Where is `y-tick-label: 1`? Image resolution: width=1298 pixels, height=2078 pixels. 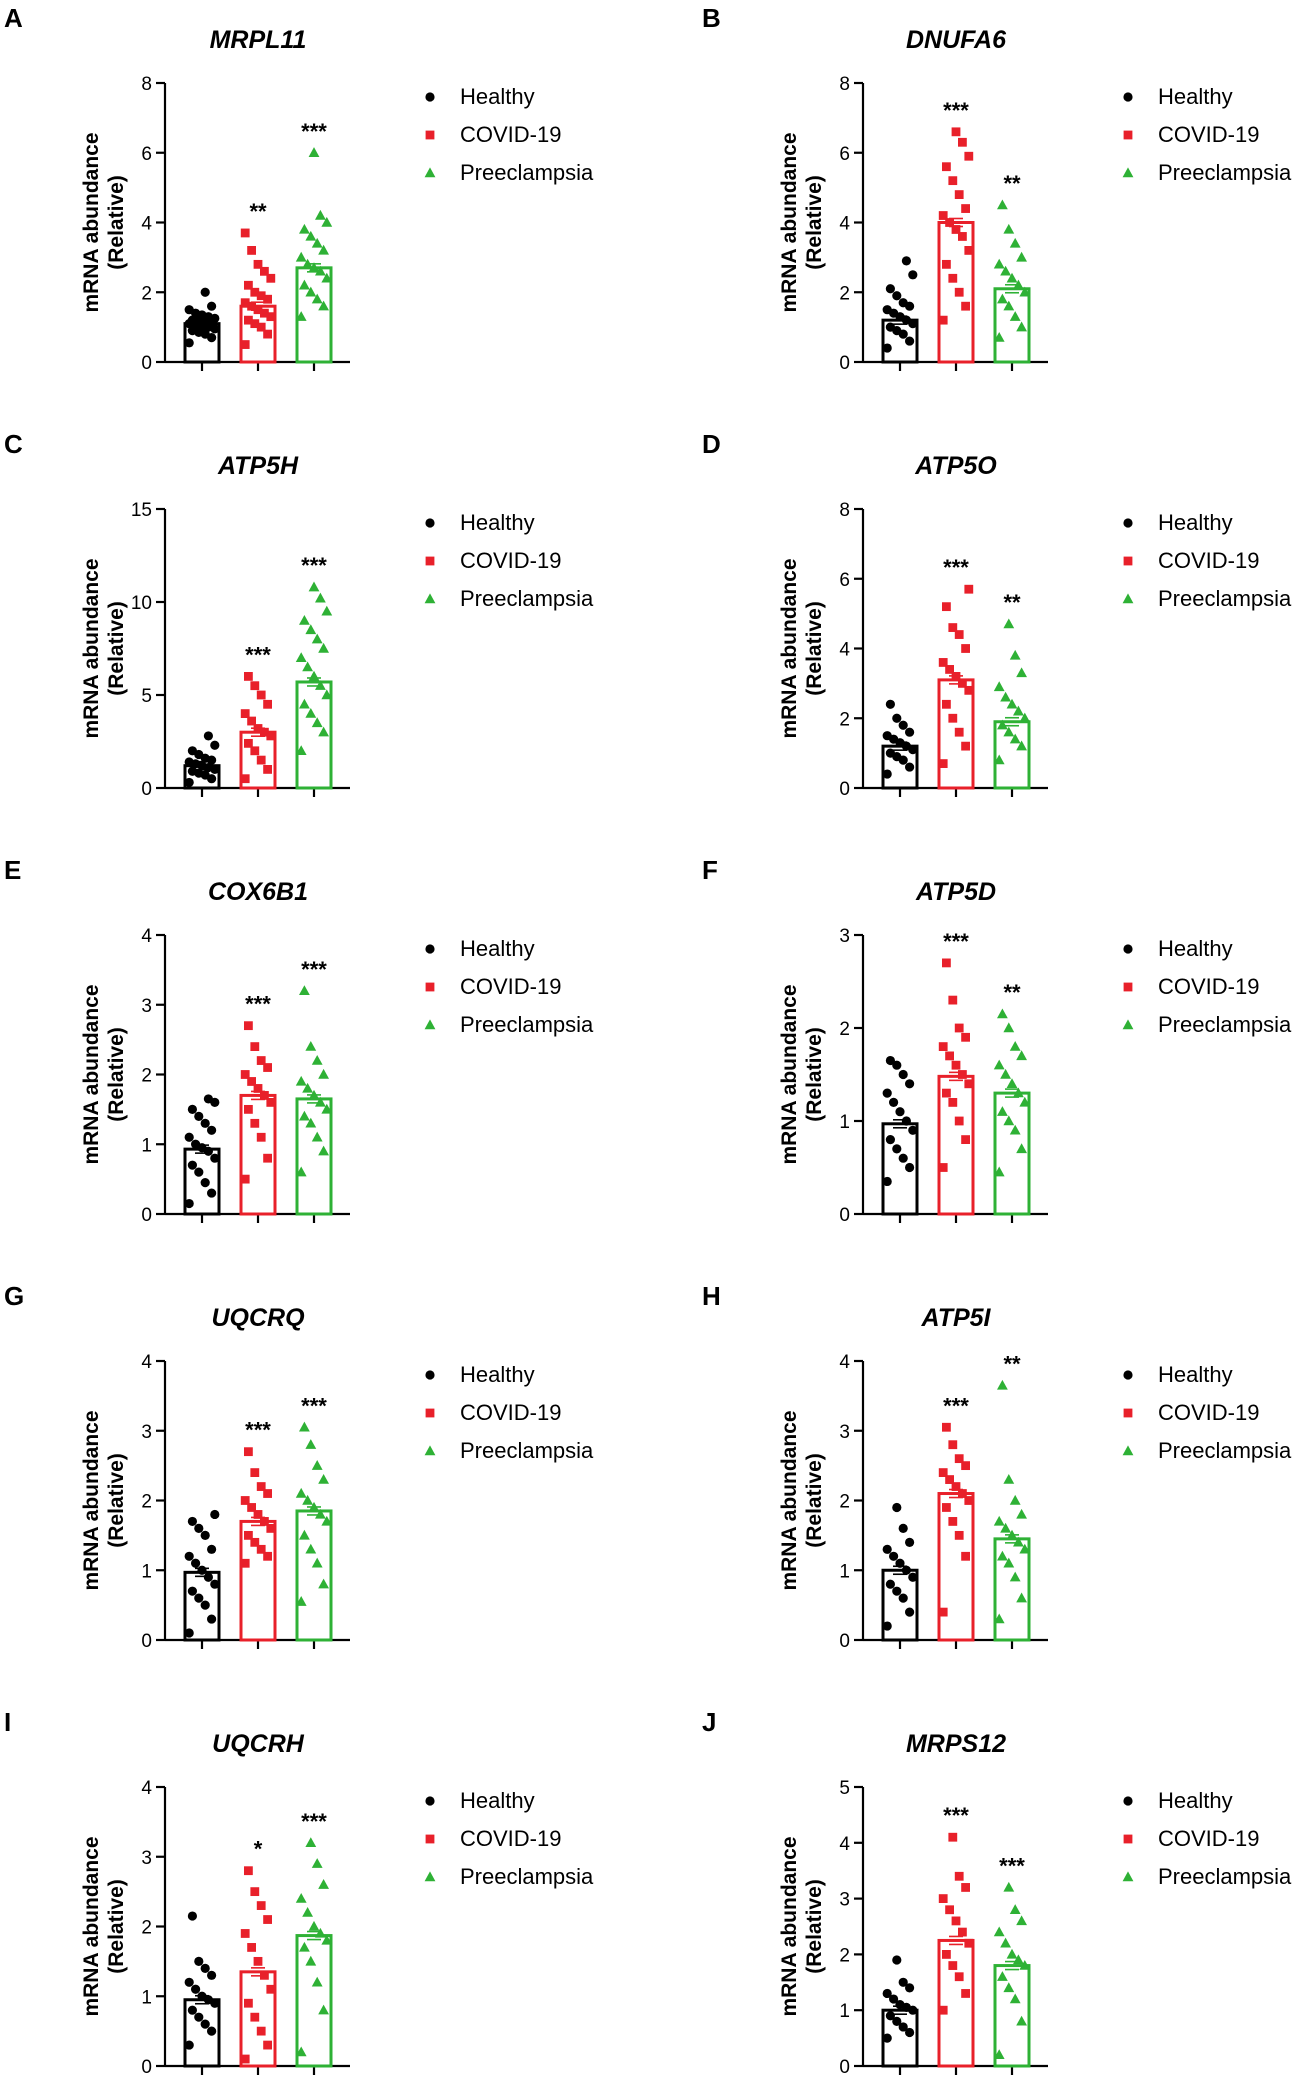 y-tick-label: 1 is located at coordinates (146, 1997).